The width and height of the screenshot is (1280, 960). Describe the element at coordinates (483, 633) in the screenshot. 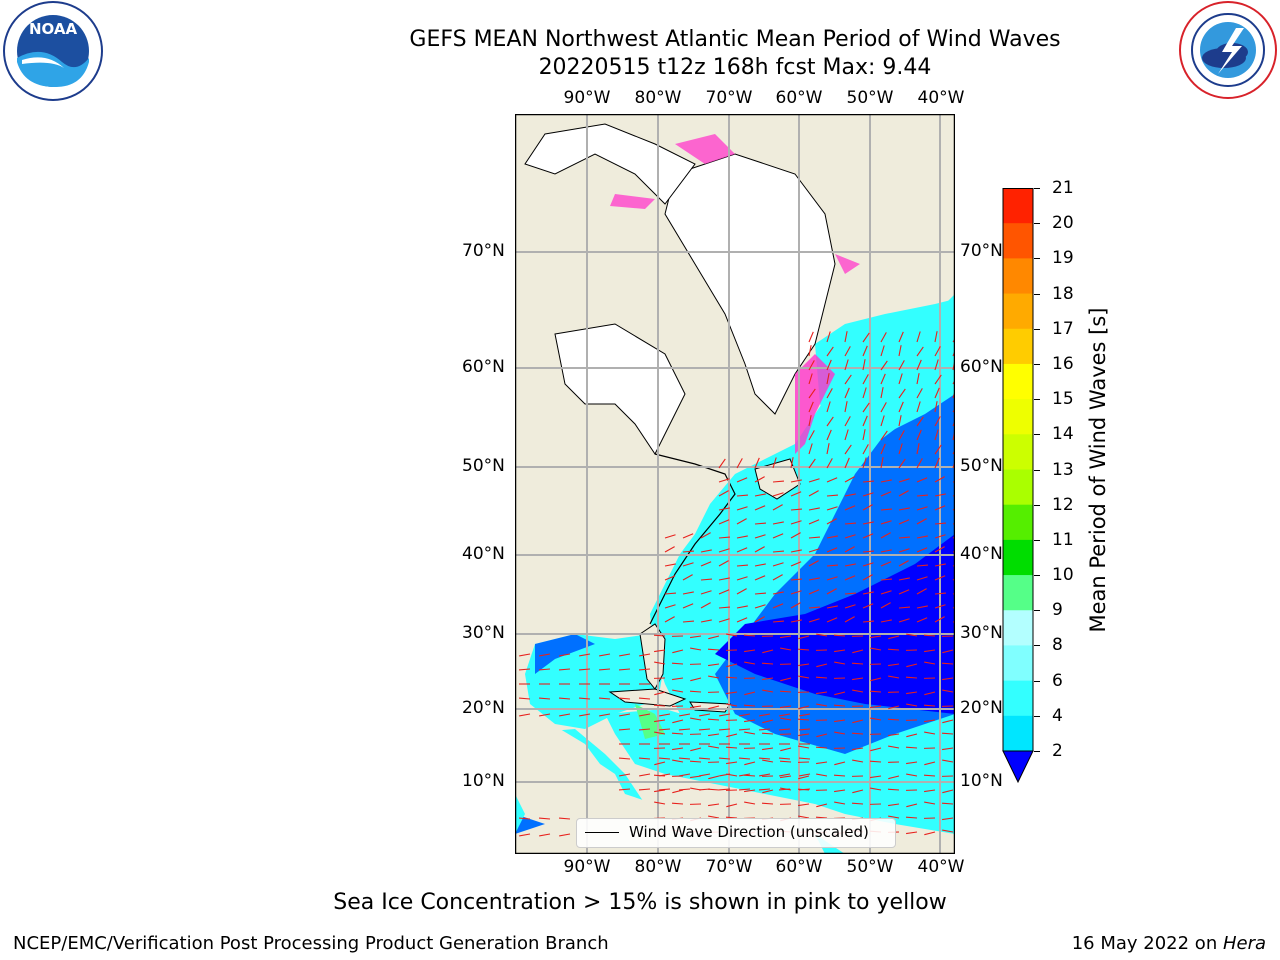

I see `lat-label-left: 30°N` at that location.